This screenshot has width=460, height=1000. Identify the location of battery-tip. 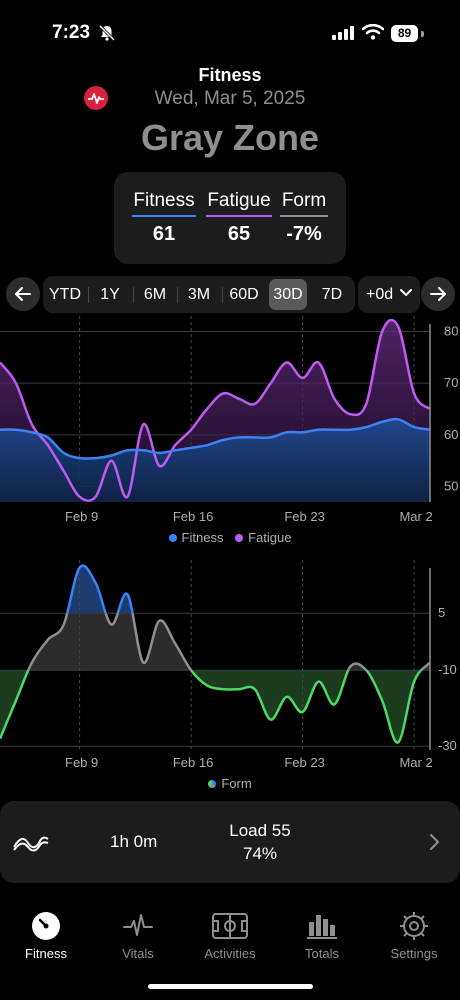
(422, 34).